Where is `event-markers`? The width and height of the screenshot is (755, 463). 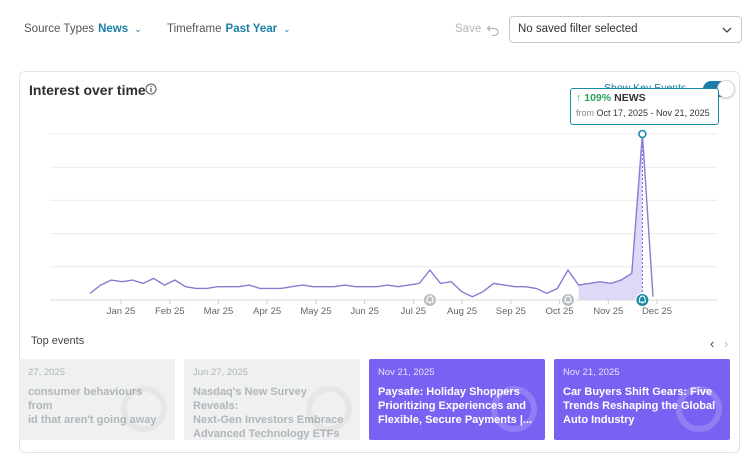 event-markers is located at coordinates (536, 300).